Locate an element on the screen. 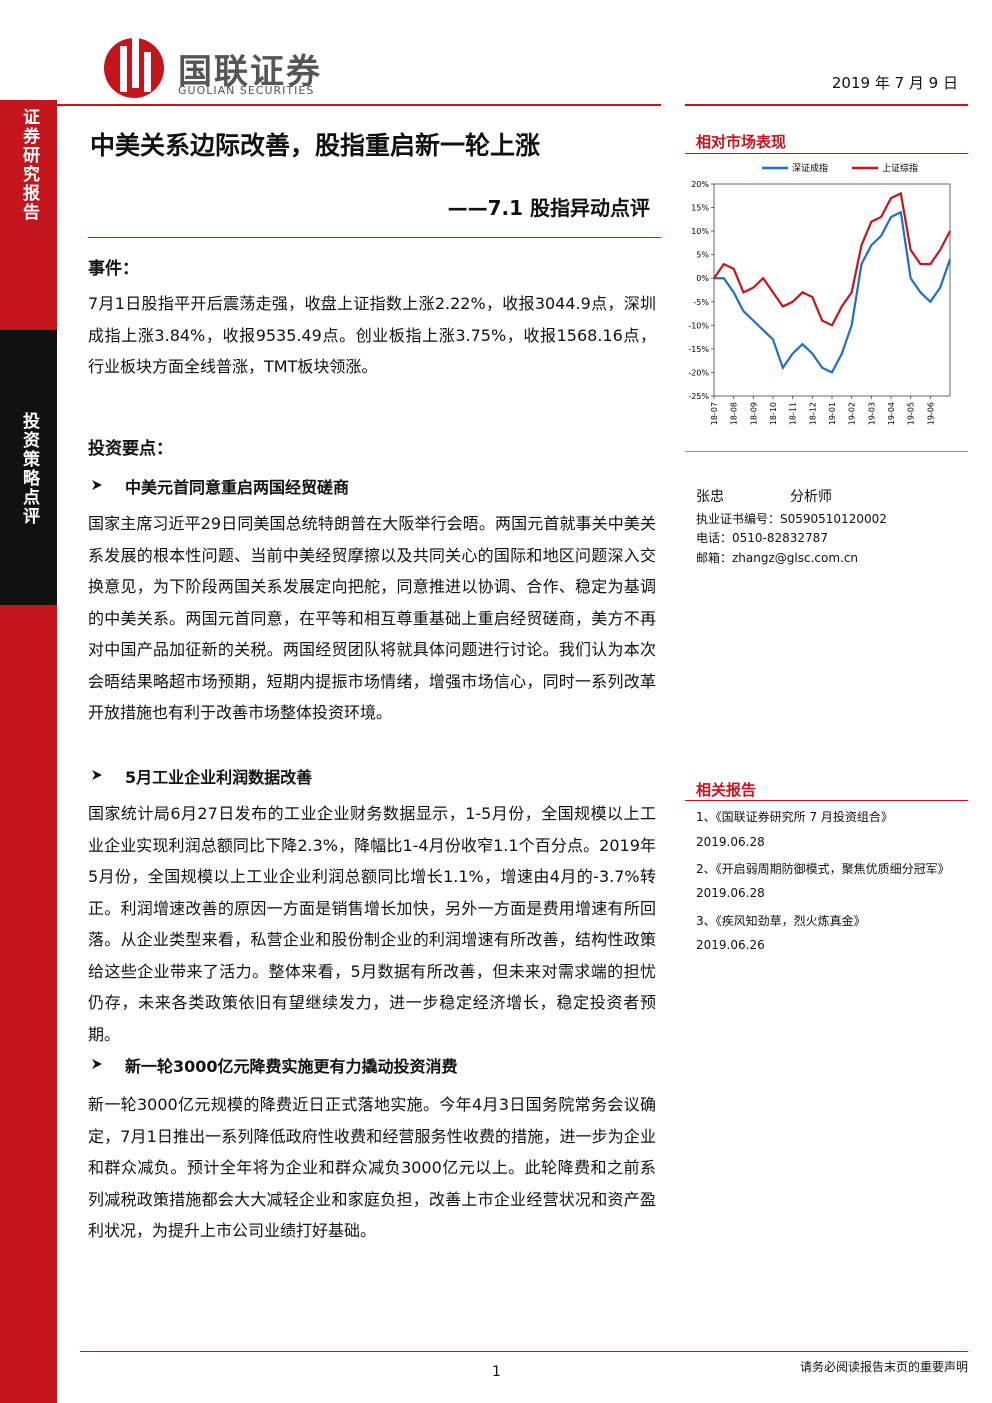 The image size is (992, 1403). sidebar-strip is located at coordinates (28, 751).